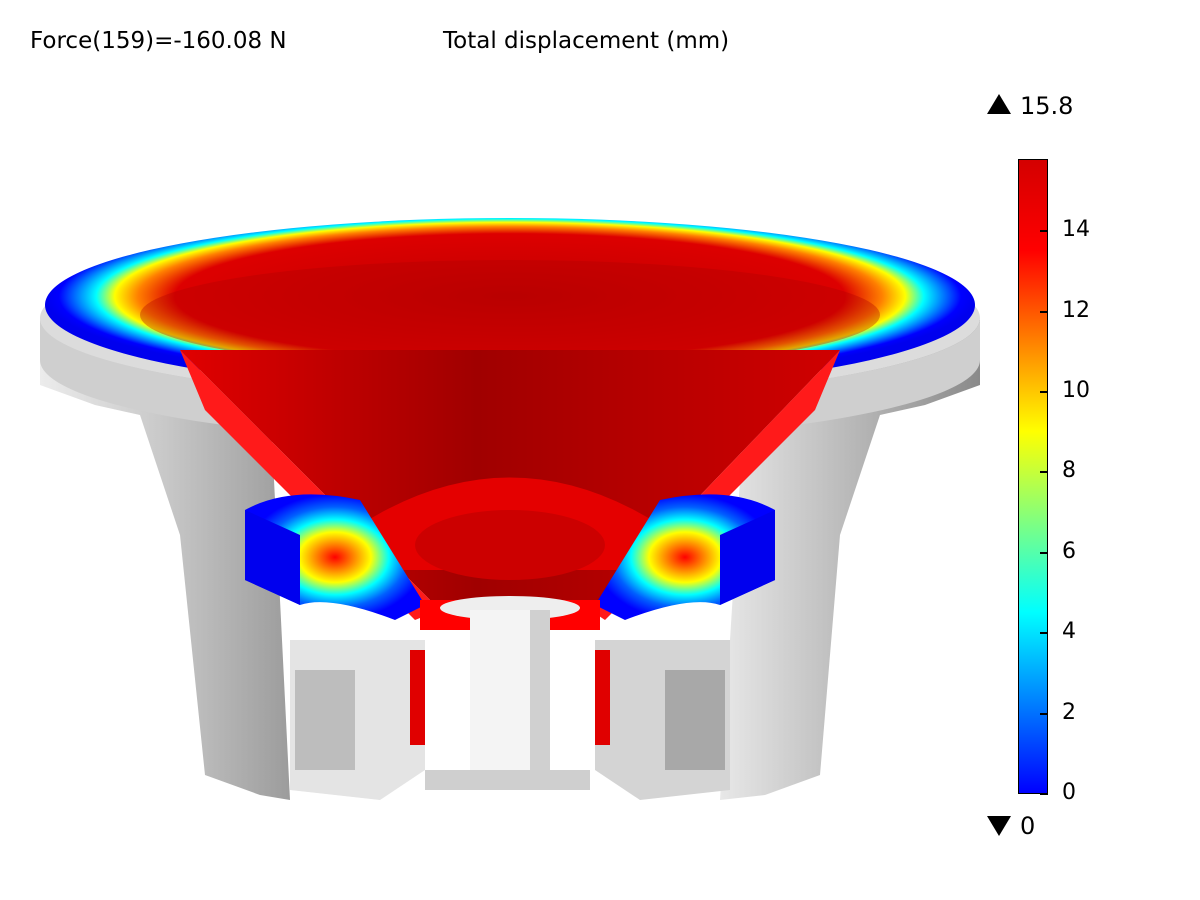 The width and height of the screenshot is (1200, 900). What do you see at coordinates (1028, 826) in the screenshot?
I see `min-value-label: 0` at bounding box center [1028, 826].